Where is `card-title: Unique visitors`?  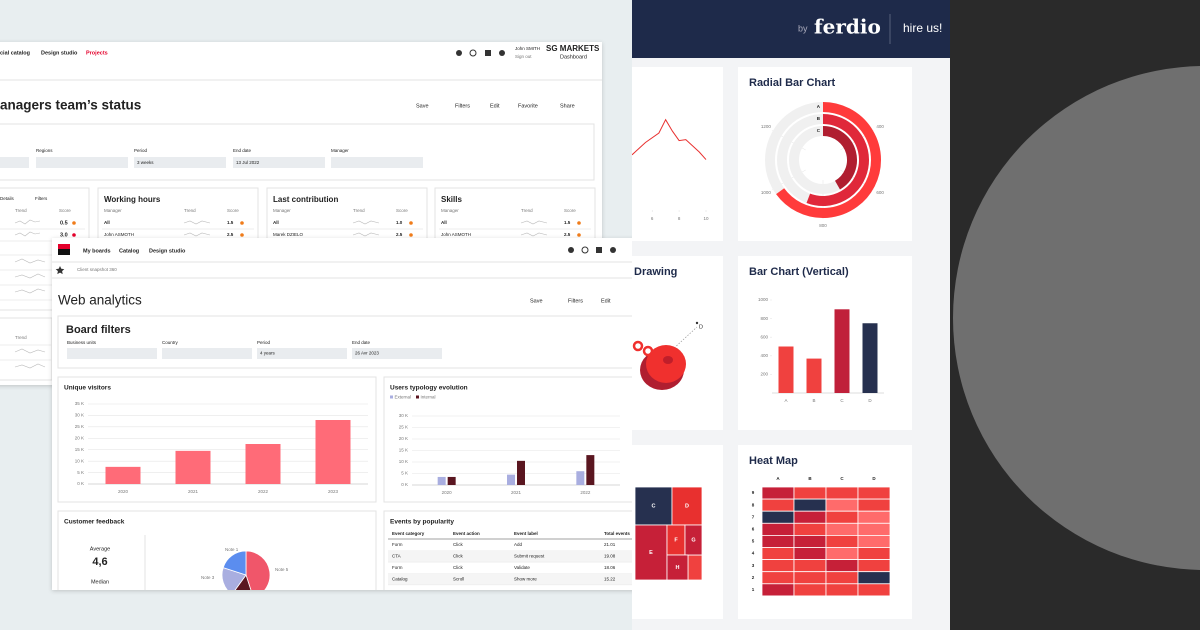
card-title: Unique visitors is located at coordinates (87, 388).